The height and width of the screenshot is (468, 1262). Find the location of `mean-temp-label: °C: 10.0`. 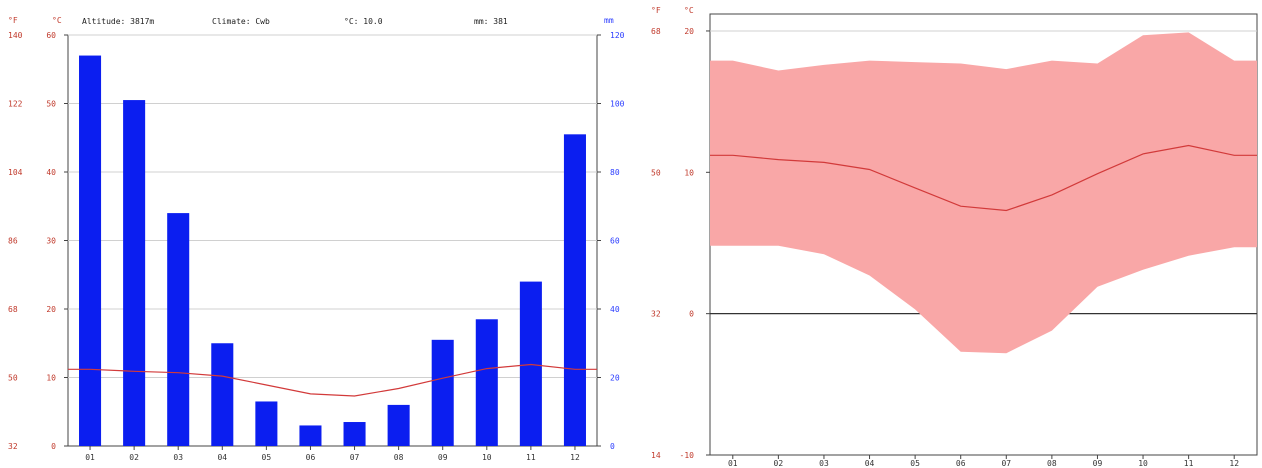

mean-temp-label: °C: 10.0 is located at coordinates (363, 21).